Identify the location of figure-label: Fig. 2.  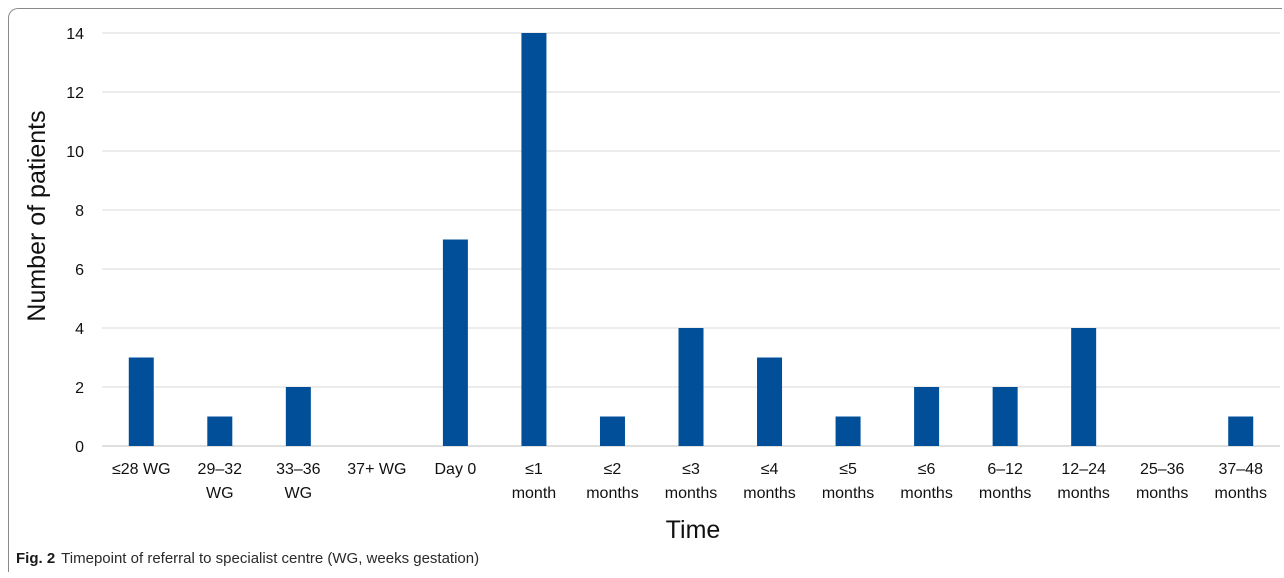
(36, 558).